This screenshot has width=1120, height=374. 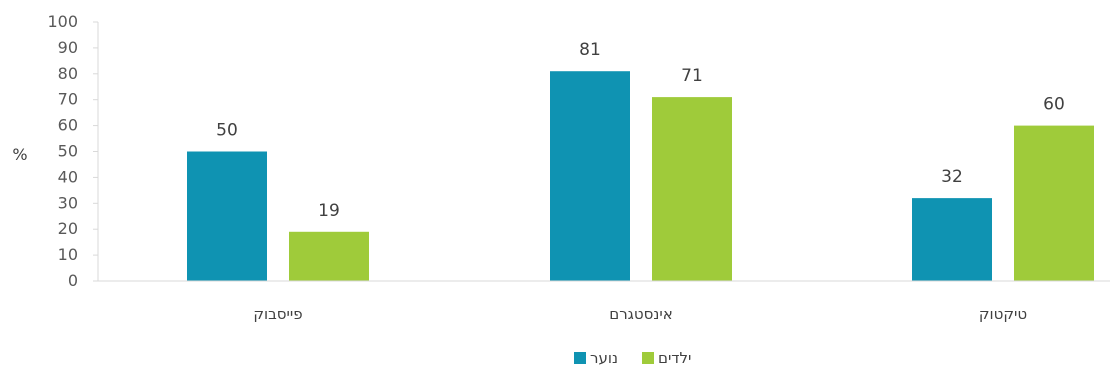 I want to click on x-category-label: טיקטוק, so click(x=1003, y=314).